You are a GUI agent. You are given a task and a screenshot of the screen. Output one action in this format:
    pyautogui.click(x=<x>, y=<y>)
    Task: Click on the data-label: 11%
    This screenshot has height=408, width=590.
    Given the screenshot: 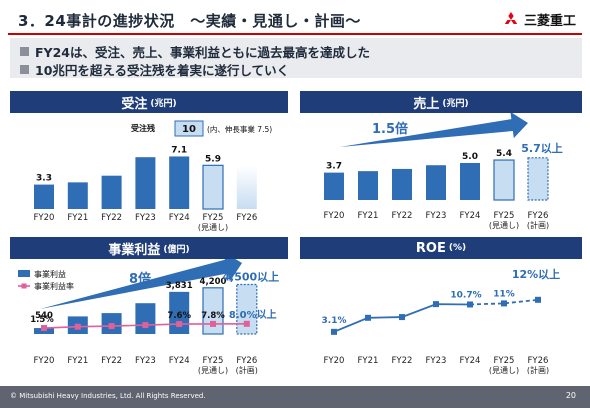 What is the action you would take?
    pyautogui.click(x=504, y=294)
    